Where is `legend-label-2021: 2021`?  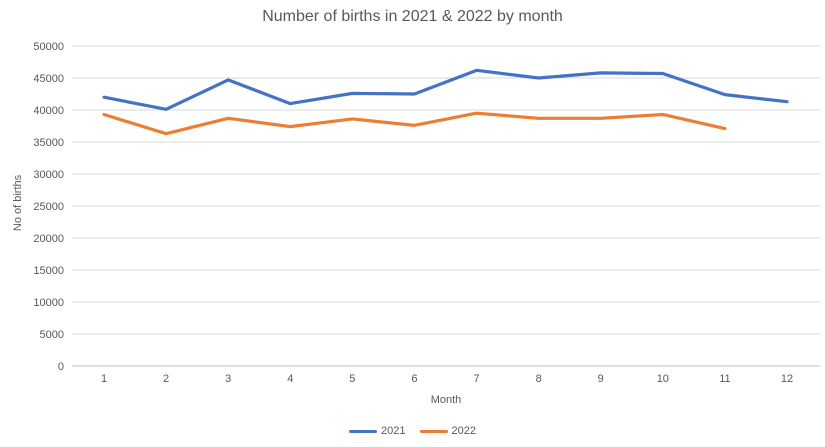 legend-label-2021: 2021 is located at coordinates (393, 431).